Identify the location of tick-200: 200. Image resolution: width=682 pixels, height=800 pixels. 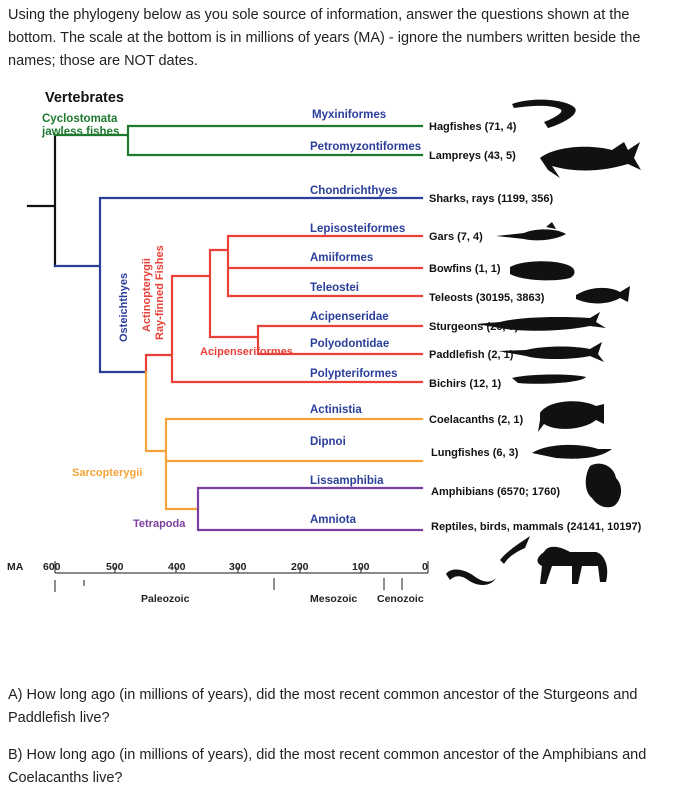
(300, 567).